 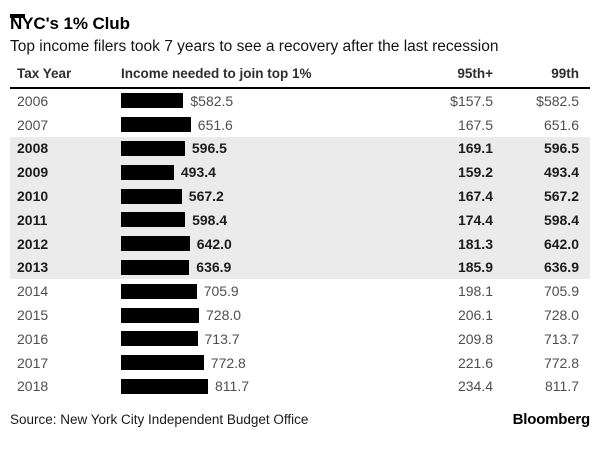 What do you see at coordinates (33, 267) in the screenshot?
I see `tax-year-label: 2013` at bounding box center [33, 267].